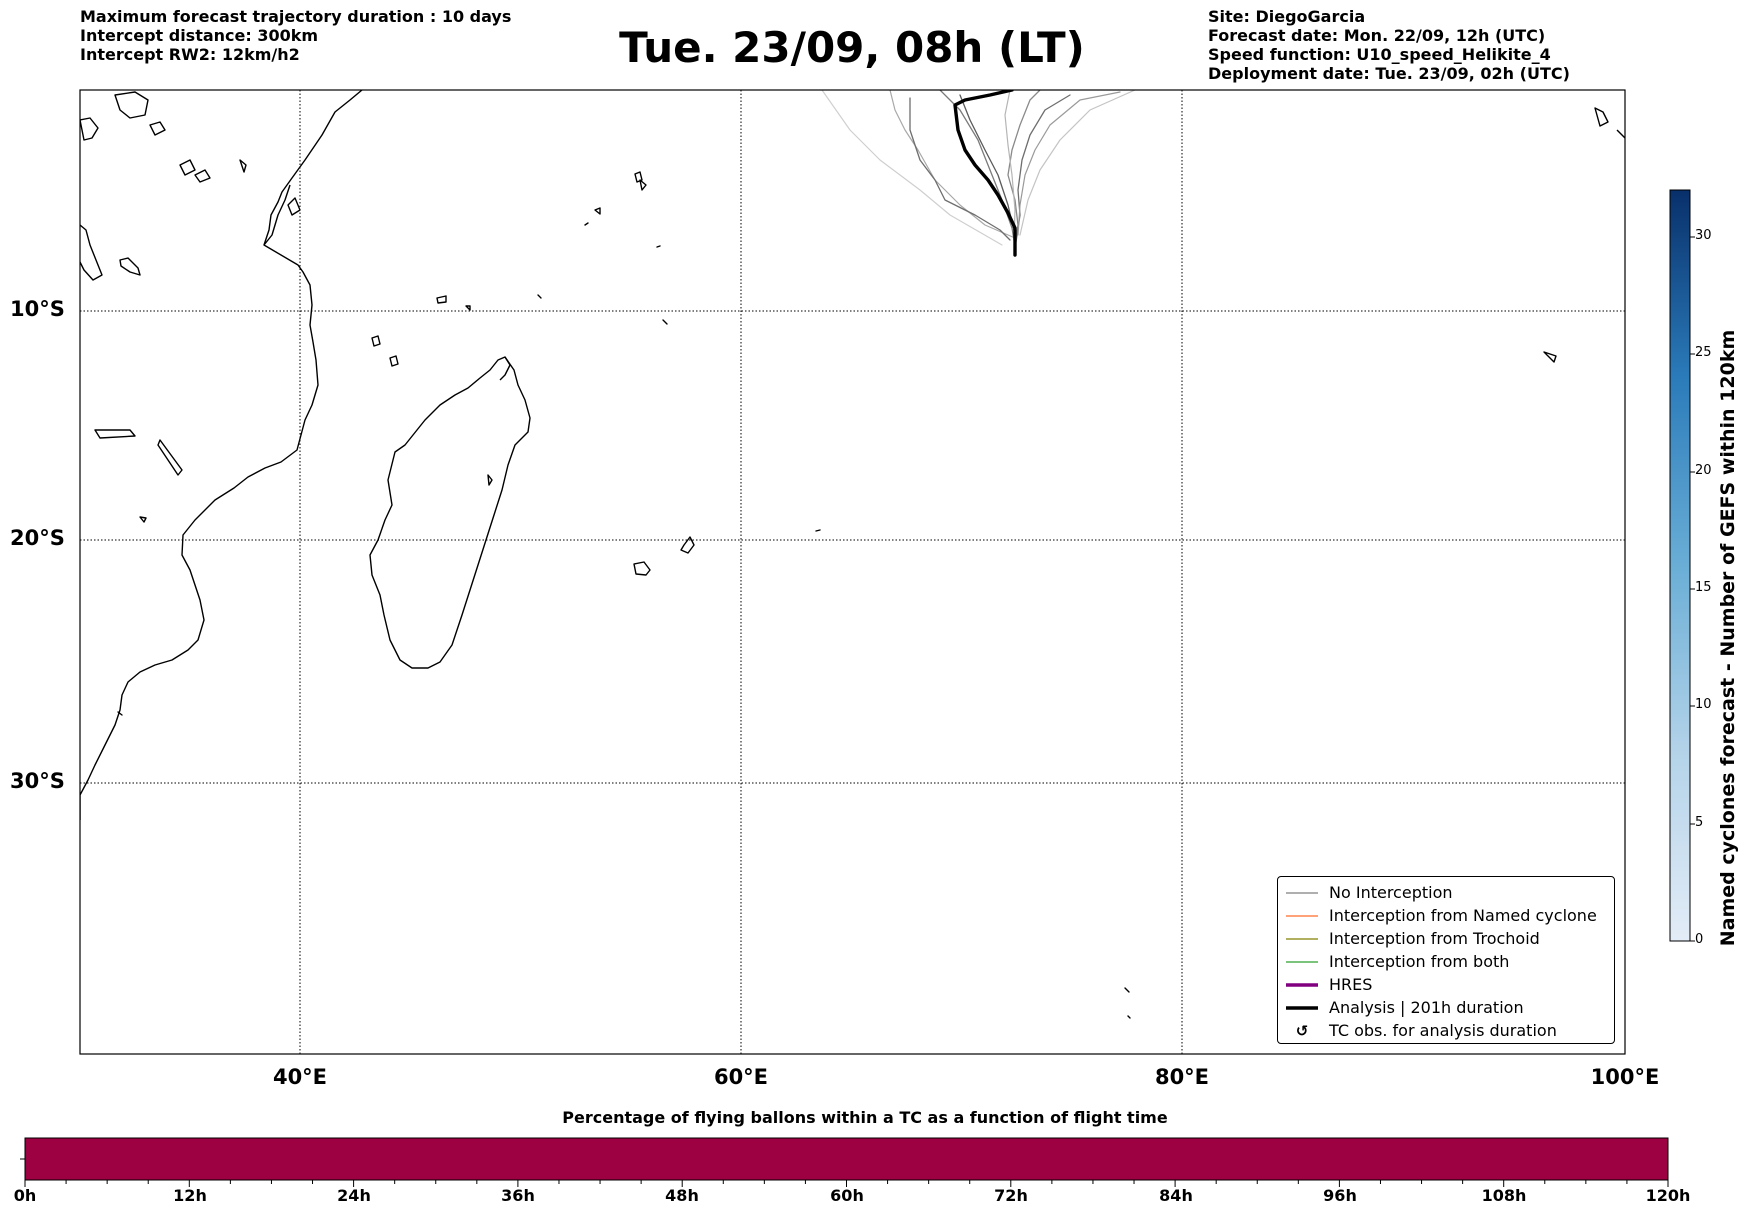 The height and width of the screenshot is (1213, 1752). I want to click on legend-label: Interception from both, so click(1419, 961).